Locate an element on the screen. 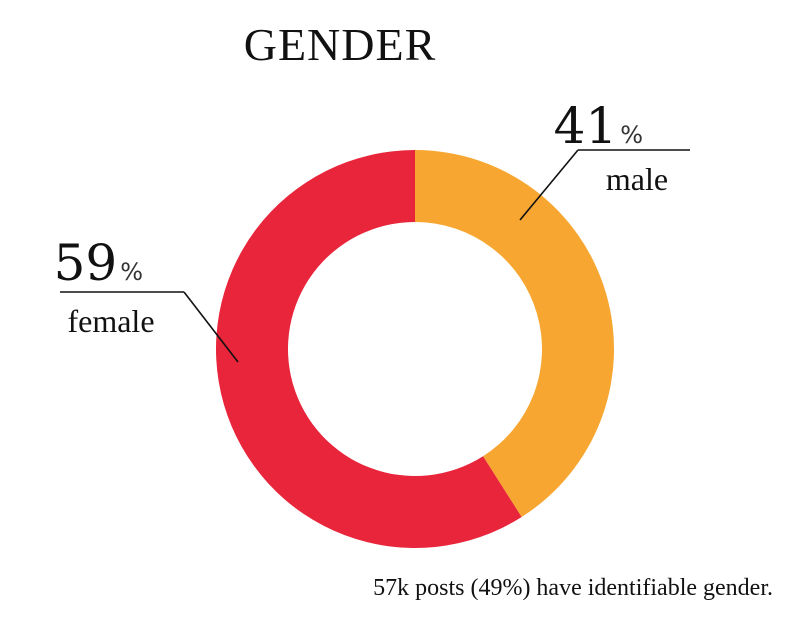 This screenshot has width=800, height=641. slice-male is located at coordinates (514, 334).